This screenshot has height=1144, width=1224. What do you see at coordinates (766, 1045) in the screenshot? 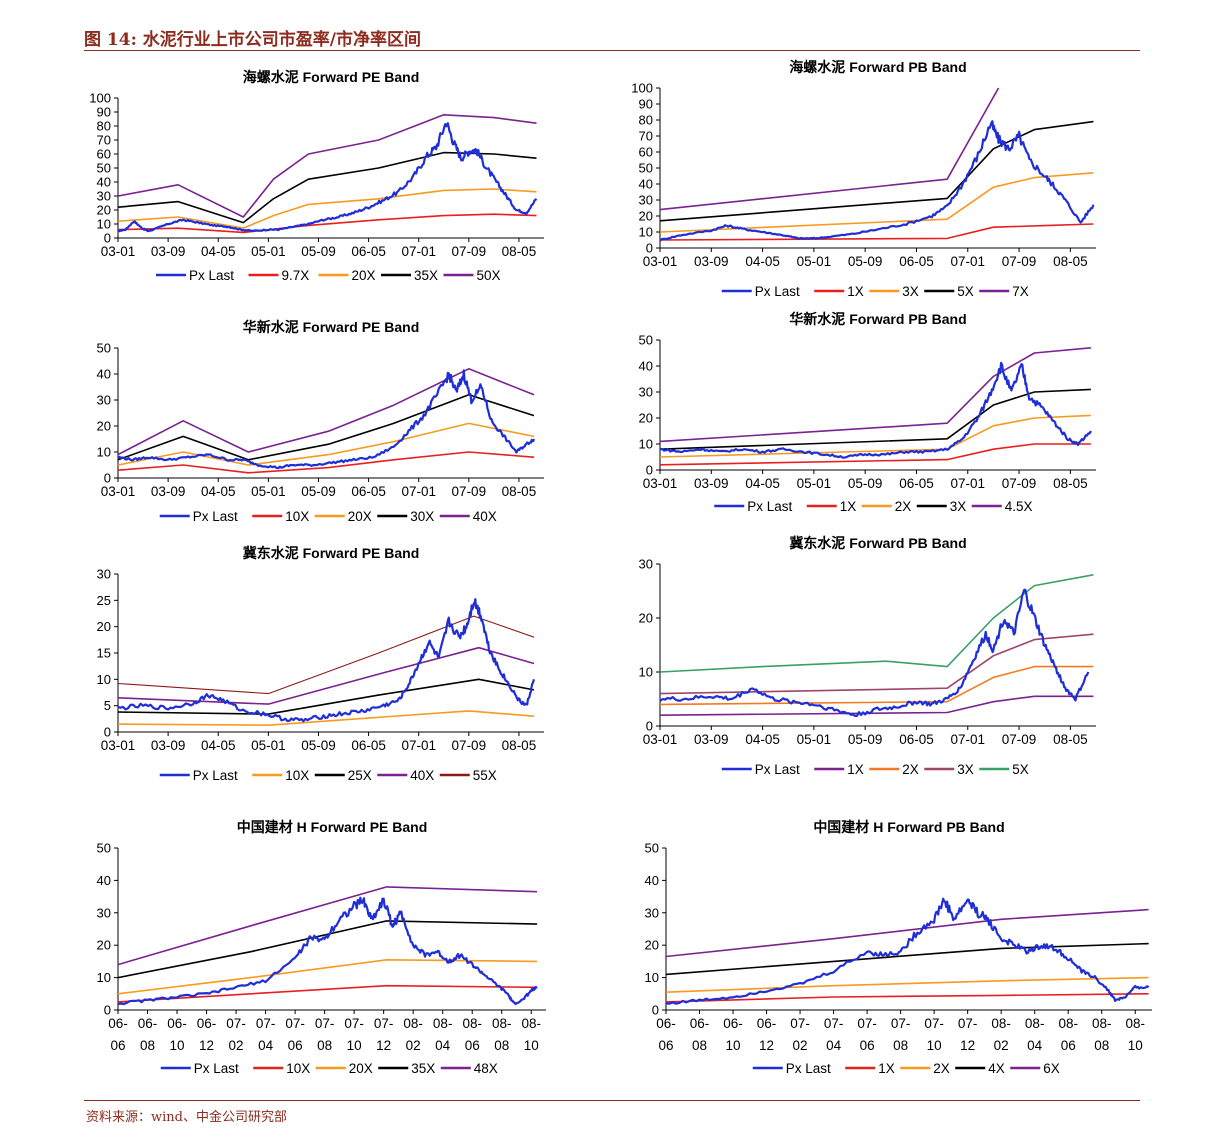
I see `x-tick-label: 12` at bounding box center [766, 1045].